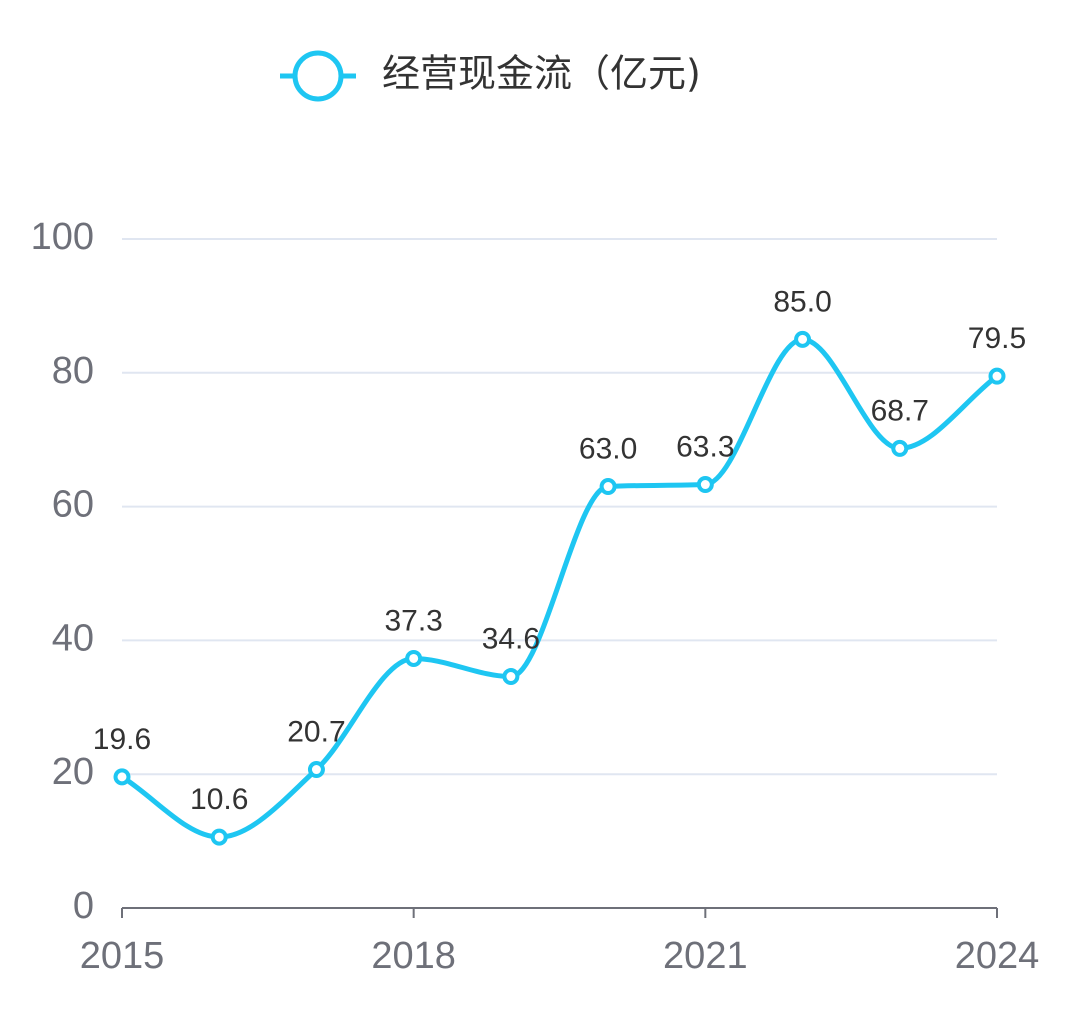  Describe the element at coordinates (83, 906) in the screenshot. I see `y-tick-label-0: 0` at that location.